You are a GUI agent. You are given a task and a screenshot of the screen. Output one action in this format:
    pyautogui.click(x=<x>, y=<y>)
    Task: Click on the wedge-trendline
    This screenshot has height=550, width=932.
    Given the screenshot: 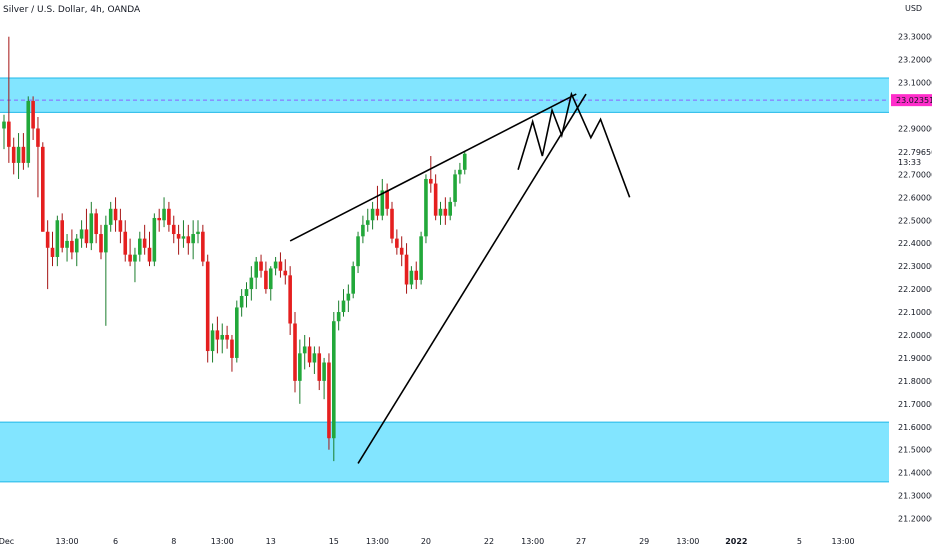 What is the action you would take?
    pyautogui.click(x=433, y=167)
    